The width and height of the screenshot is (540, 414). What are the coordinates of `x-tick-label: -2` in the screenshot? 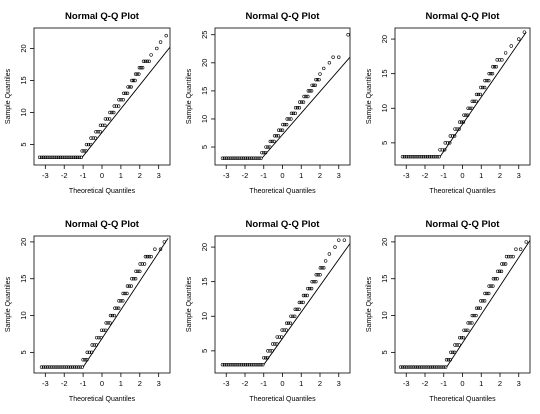 It's located at (64, 175).